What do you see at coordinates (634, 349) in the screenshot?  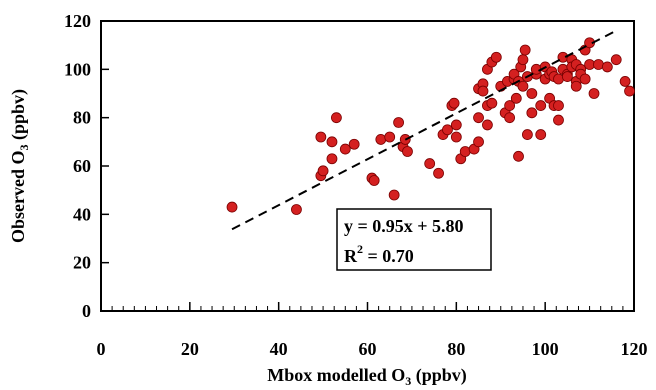 I see `x-tick-label: 120` at bounding box center [634, 349].